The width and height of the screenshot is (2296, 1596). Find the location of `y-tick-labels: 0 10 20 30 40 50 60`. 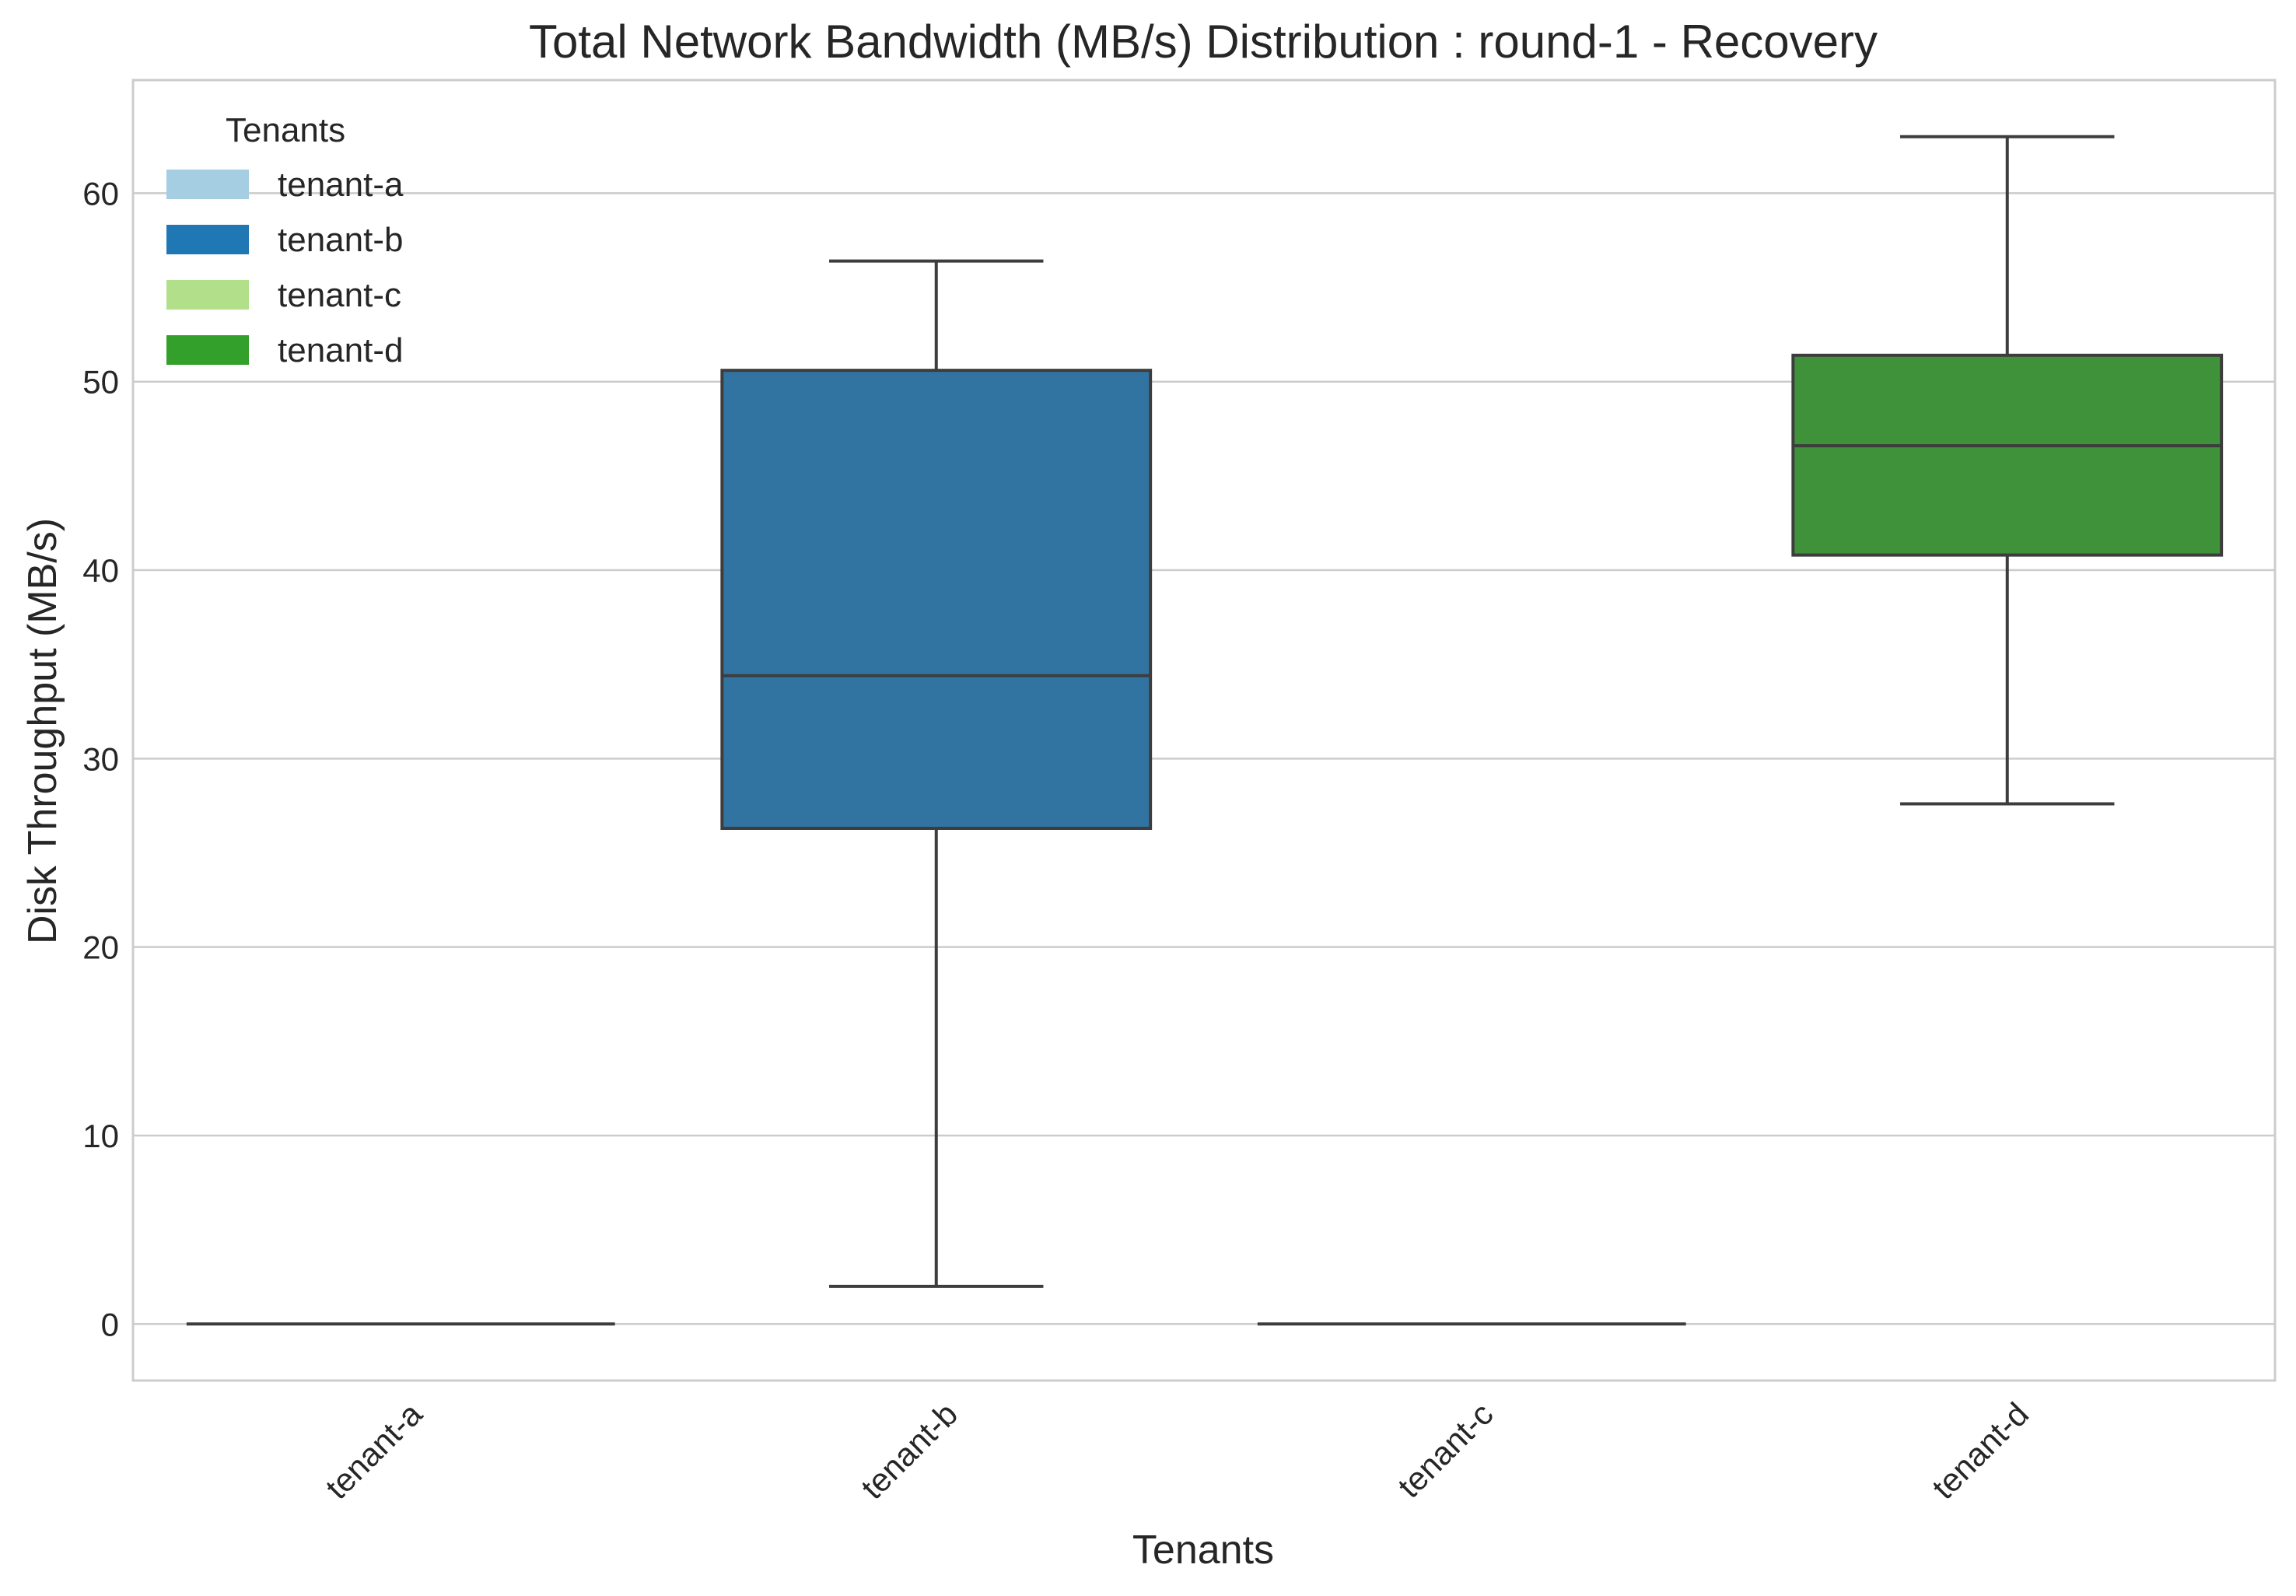

y-tick-labels: 0 10 20 30 40 50 60 is located at coordinates (101, 759).